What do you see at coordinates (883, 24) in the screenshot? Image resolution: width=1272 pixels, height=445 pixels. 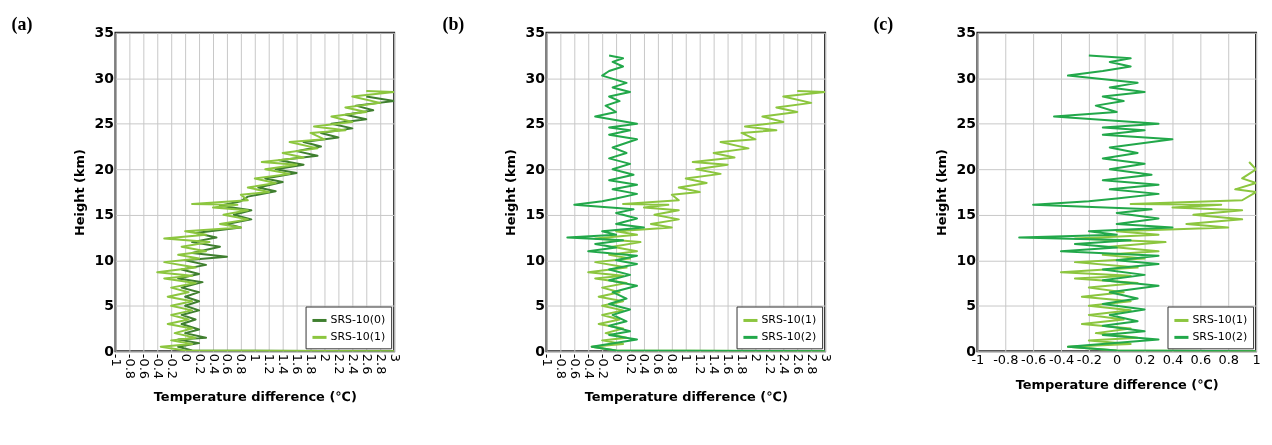 I see `chart-title: (c)` at bounding box center [883, 24].